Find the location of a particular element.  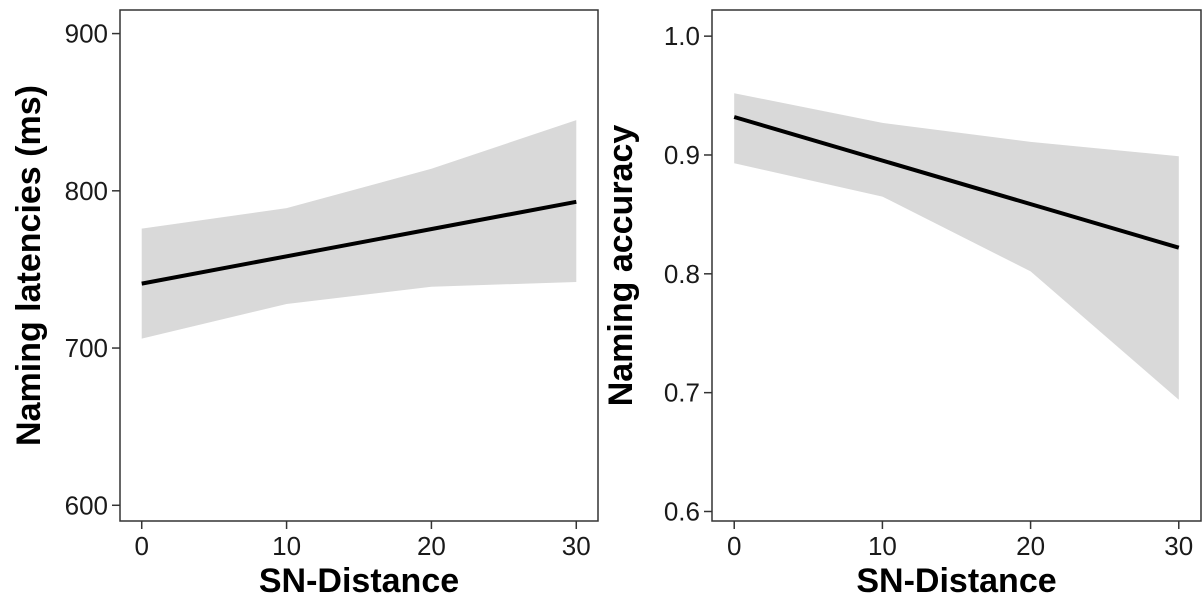

y-tick-label: 700 is located at coordinates (86, 348).